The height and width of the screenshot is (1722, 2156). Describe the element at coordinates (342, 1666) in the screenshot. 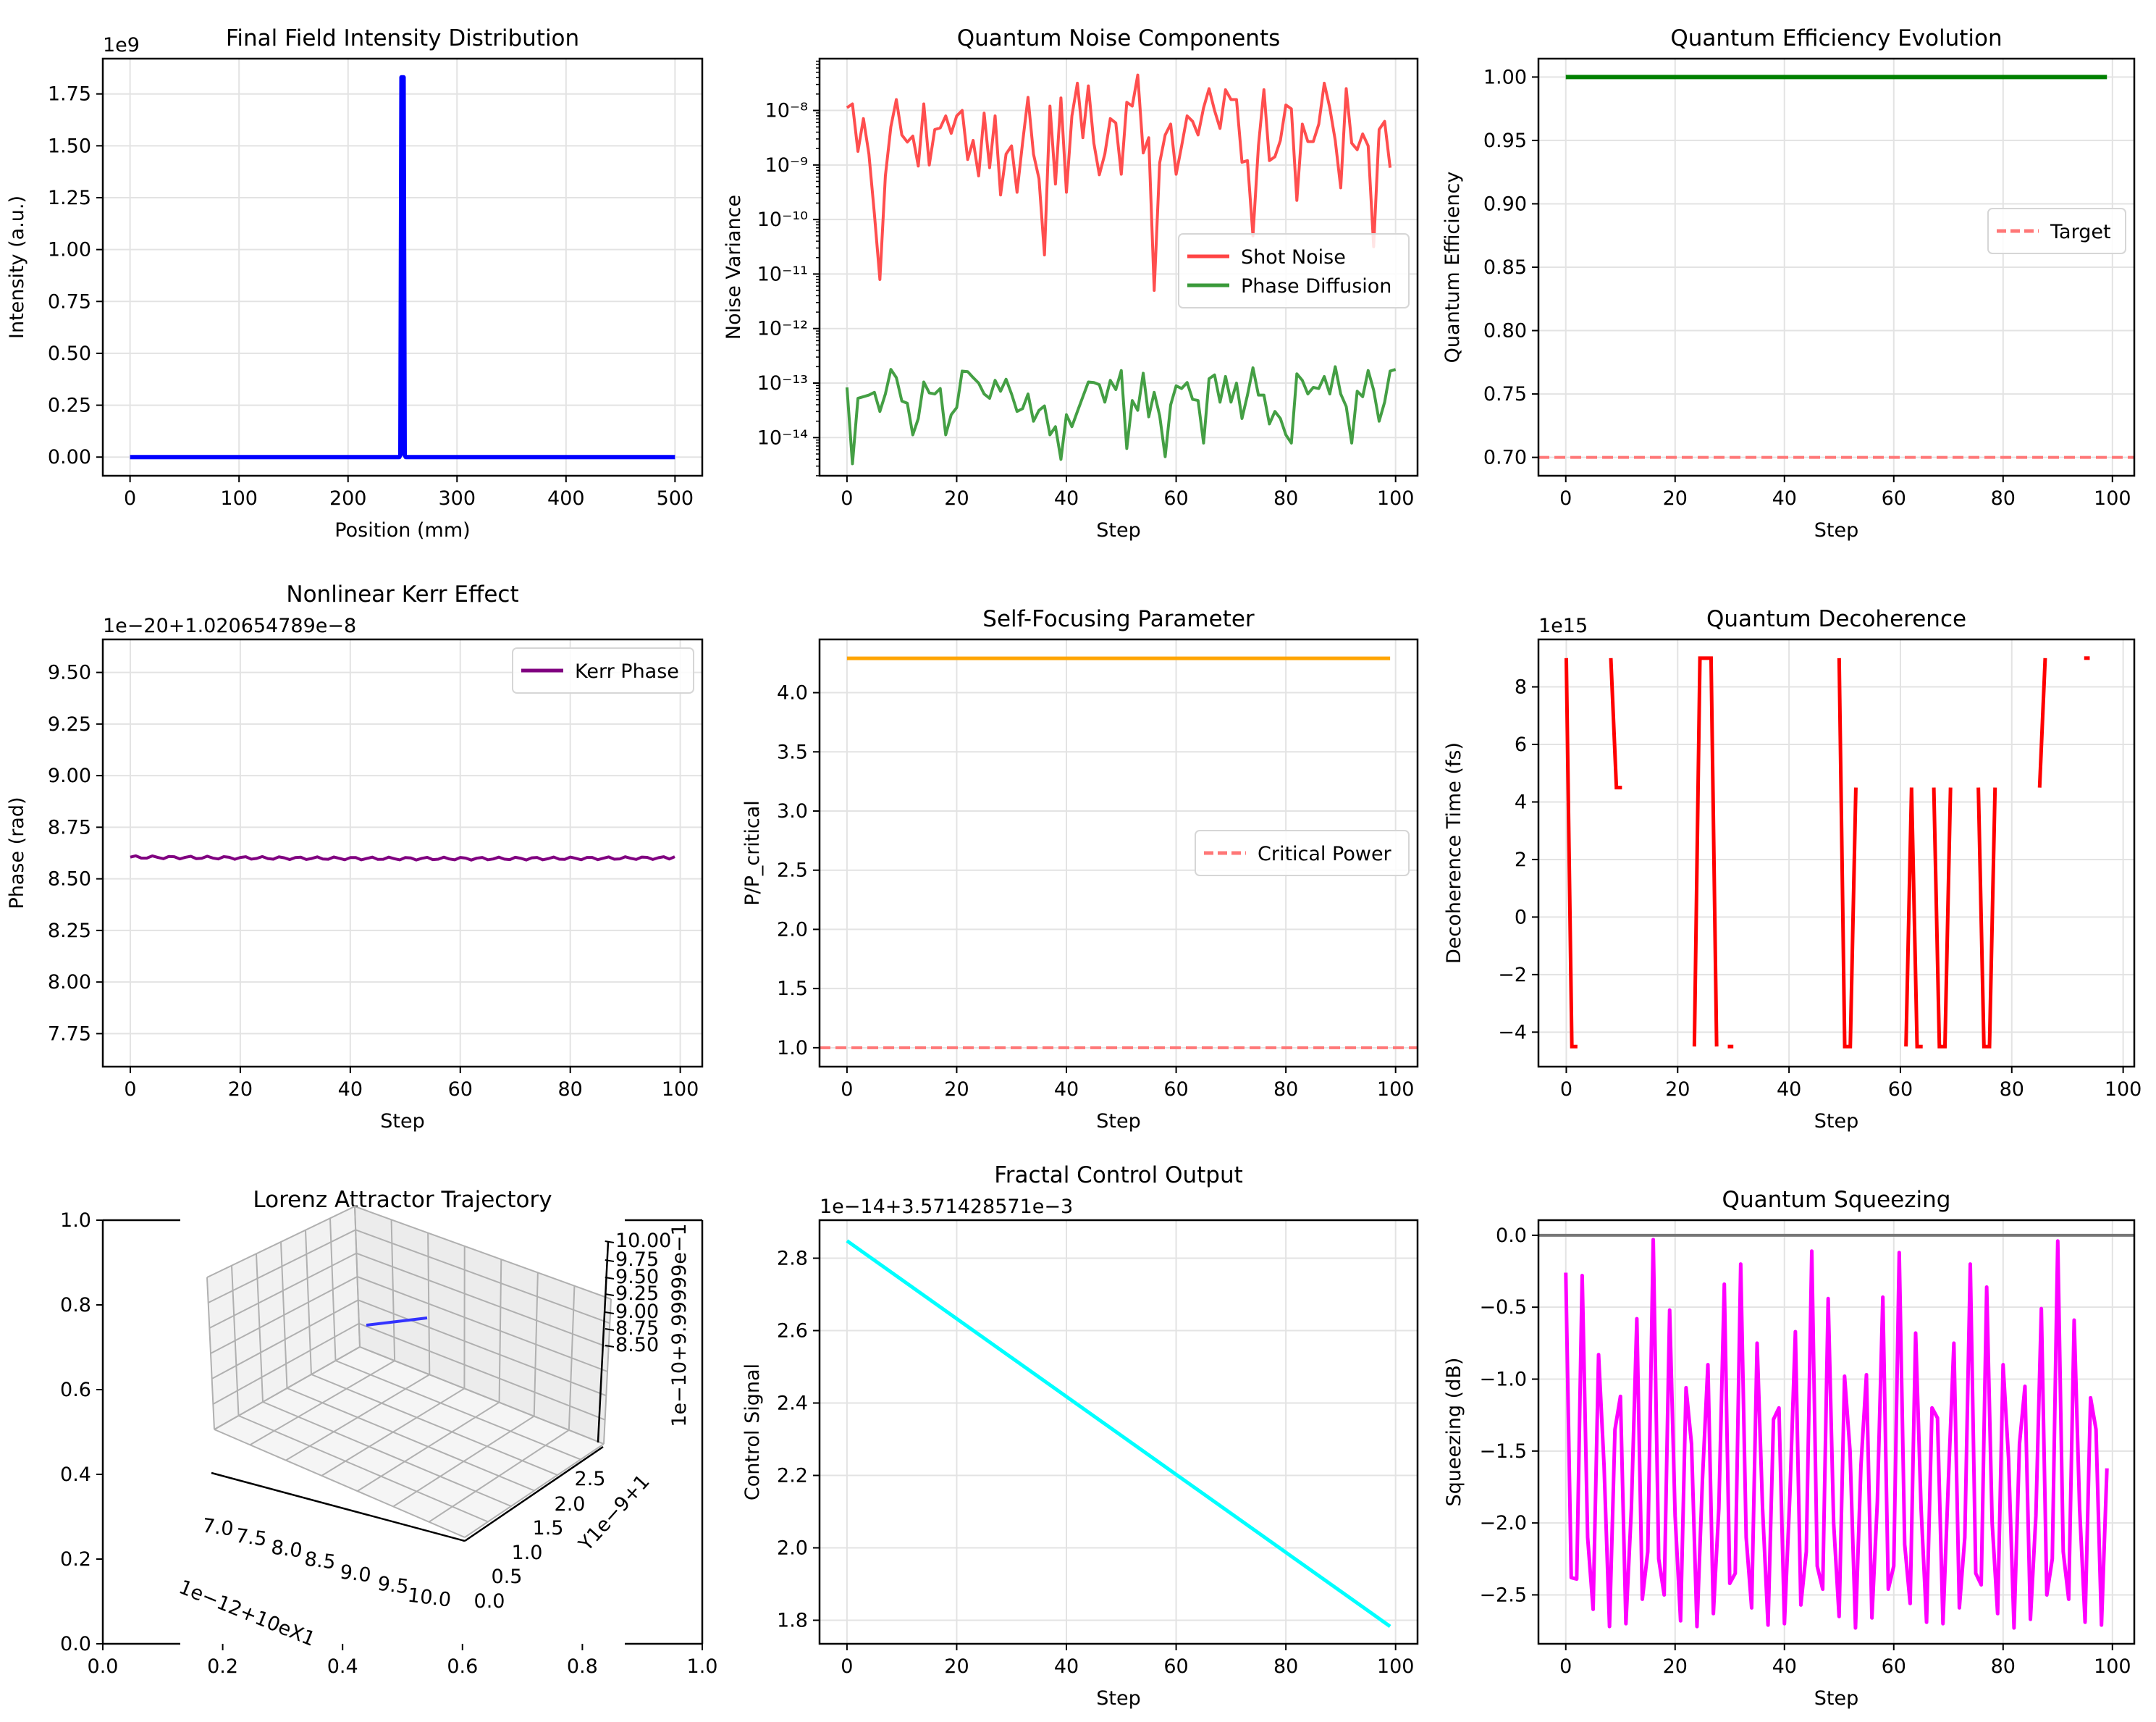

I see `x-tick-label: 0.4` at that location.